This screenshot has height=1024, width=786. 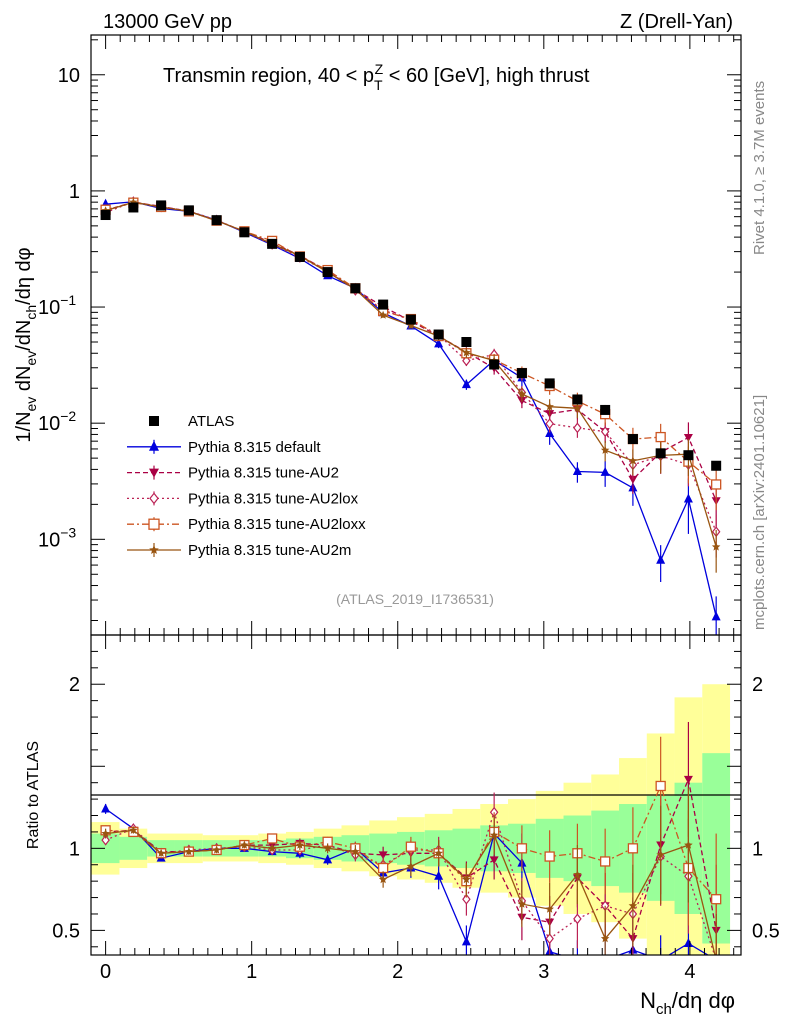 I want to click on main-ytick-exp-4: −3, so click(x=68, y=532).